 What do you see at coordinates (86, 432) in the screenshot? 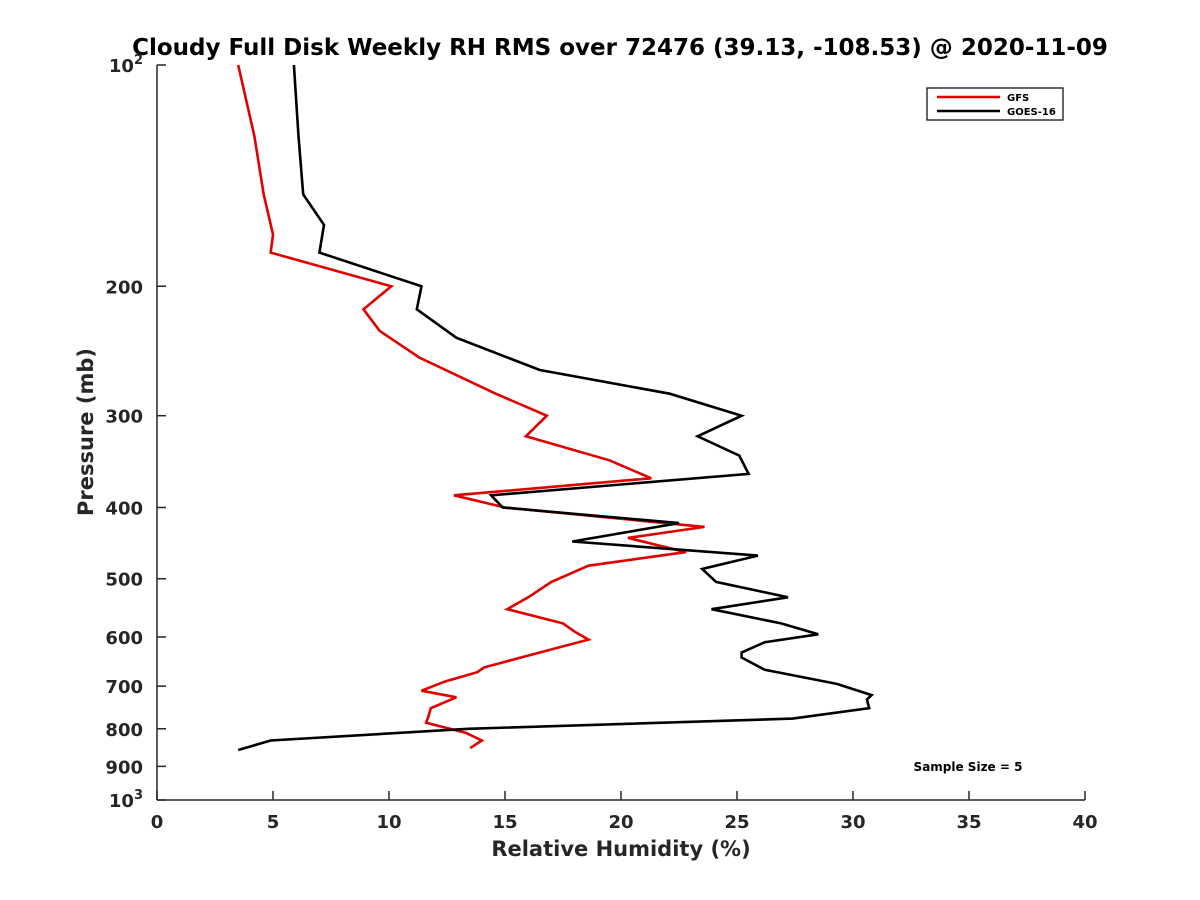
I see `y-axis-label: Pressure (mb)` at bounding box center [86, 432].